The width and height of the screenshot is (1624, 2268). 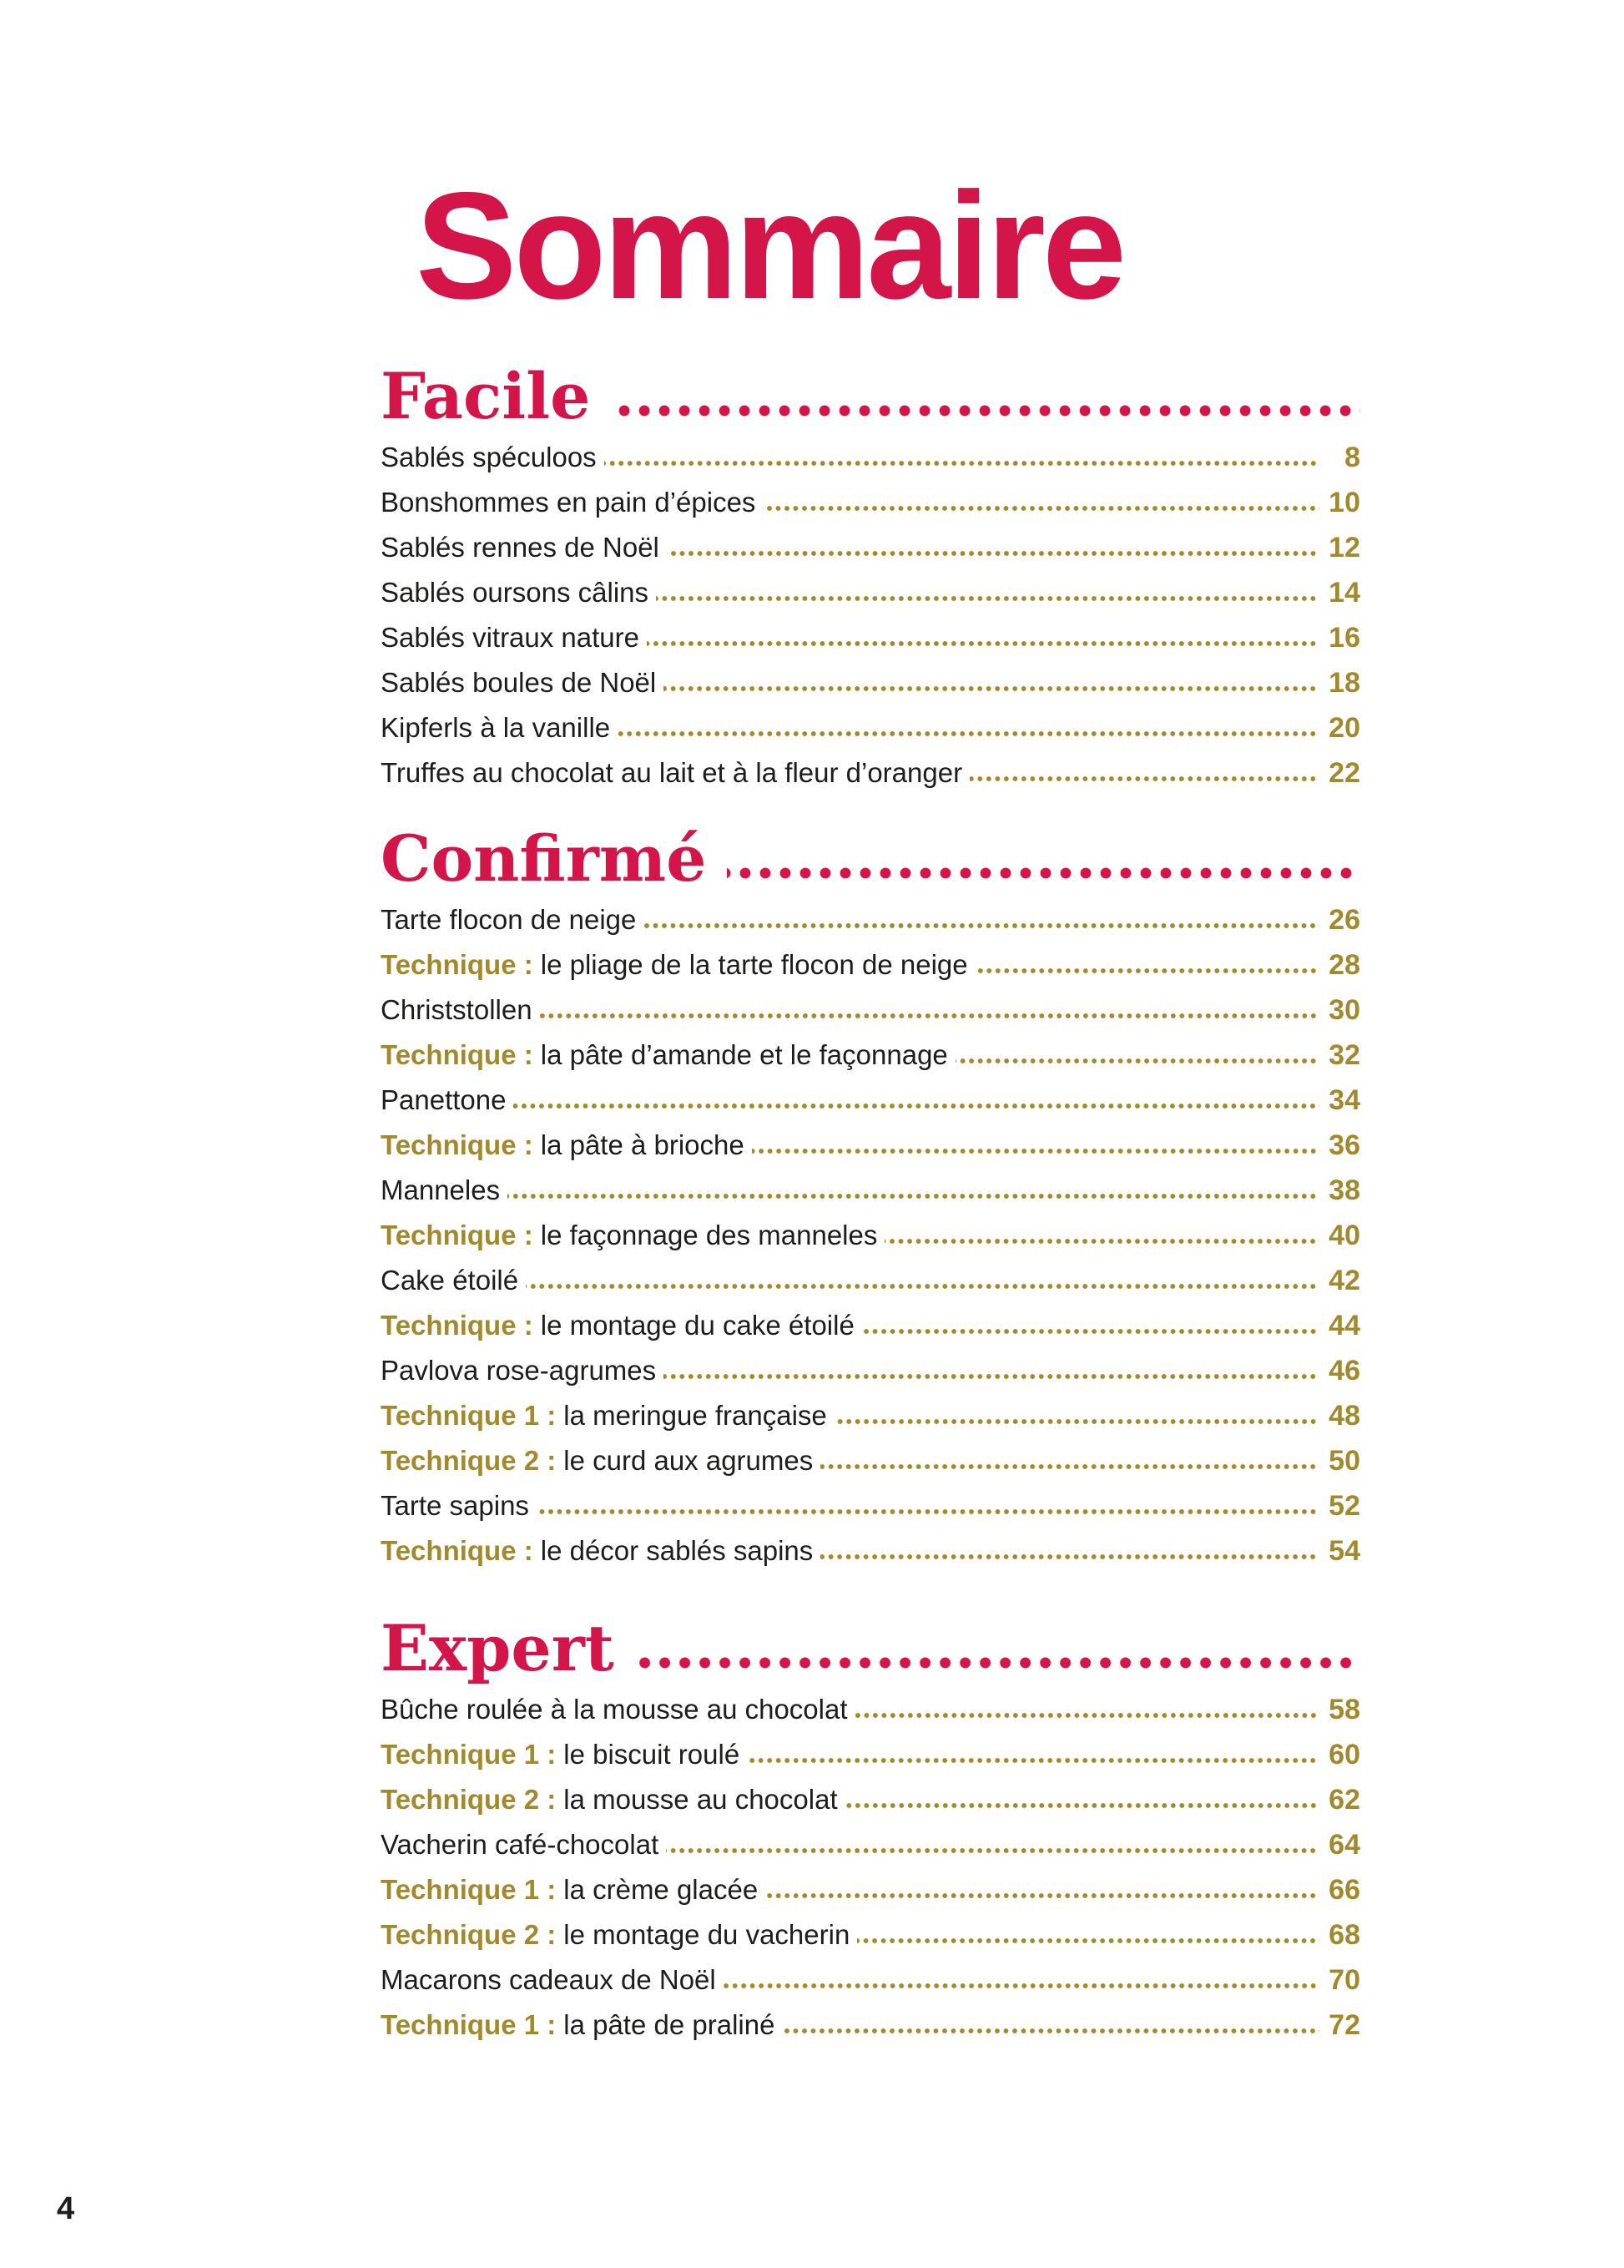 I want to click on entry-page-number: 42, so click(x=1344, y=1280).